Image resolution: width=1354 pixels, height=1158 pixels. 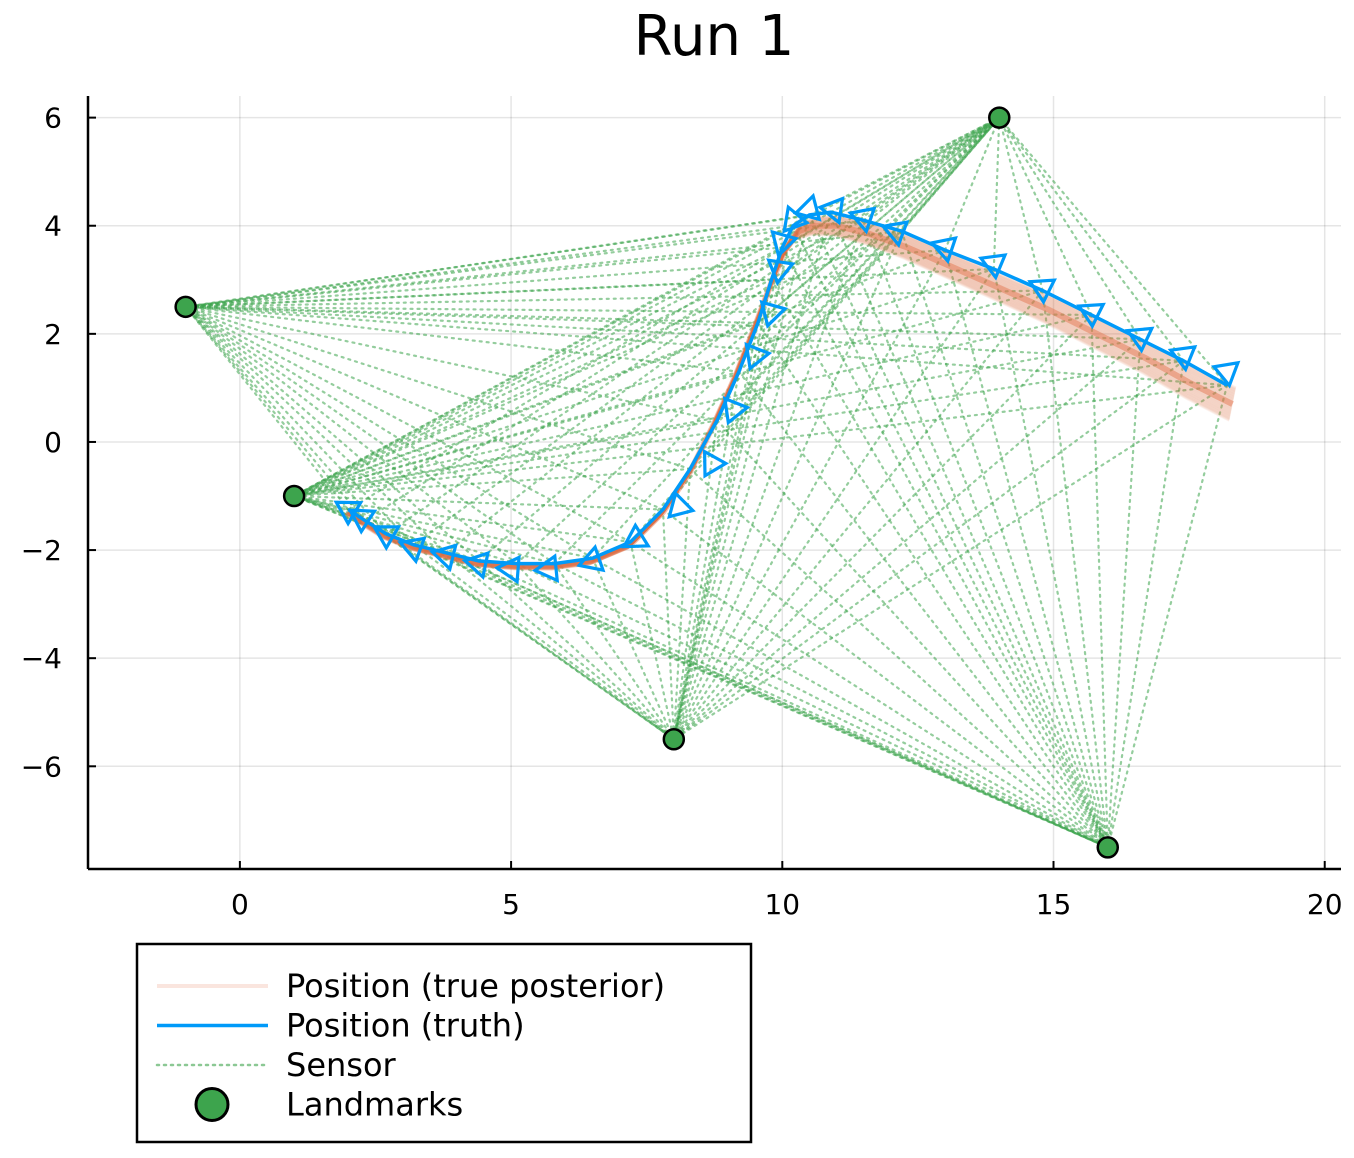 I want to click on legend-label: Landmarks, so click(x=374, y=1105).